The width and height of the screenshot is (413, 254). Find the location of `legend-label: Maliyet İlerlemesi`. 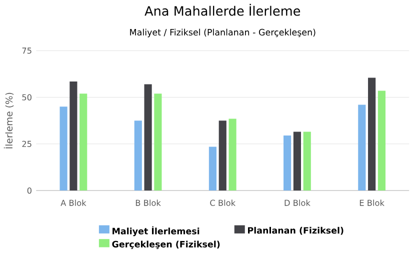

legend-label: Maliyet İlerlemesi is located at coordinates (156, 231).